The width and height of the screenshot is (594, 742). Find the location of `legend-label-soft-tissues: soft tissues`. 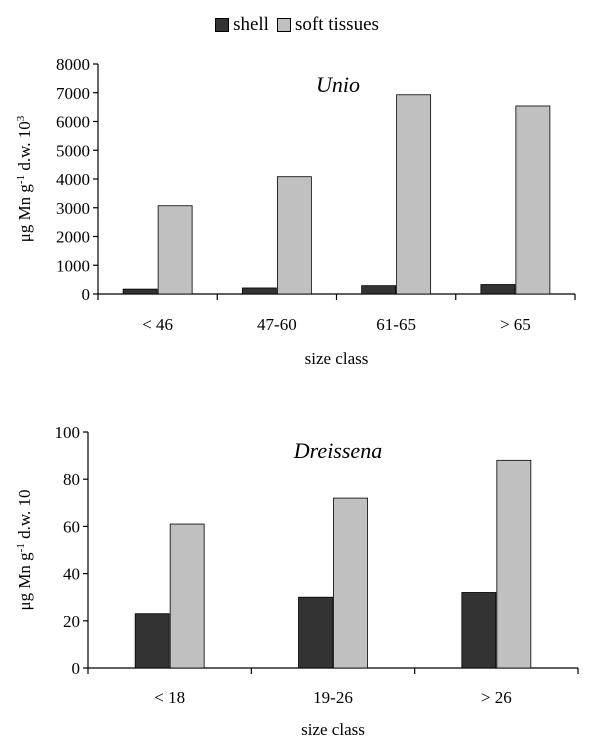

legend-label-soft-tissues: soft tissues is located at coordinates (336, 24).